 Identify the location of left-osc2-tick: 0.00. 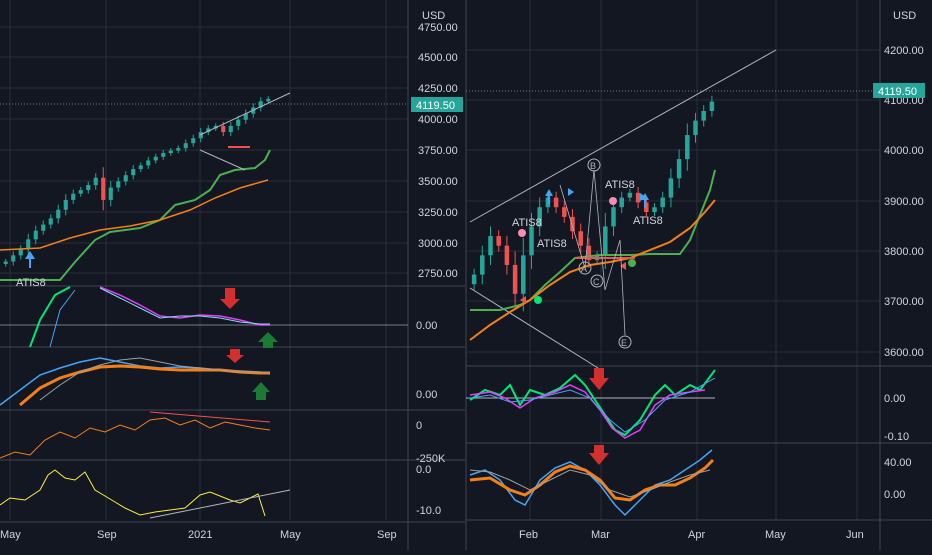
(426, 395).